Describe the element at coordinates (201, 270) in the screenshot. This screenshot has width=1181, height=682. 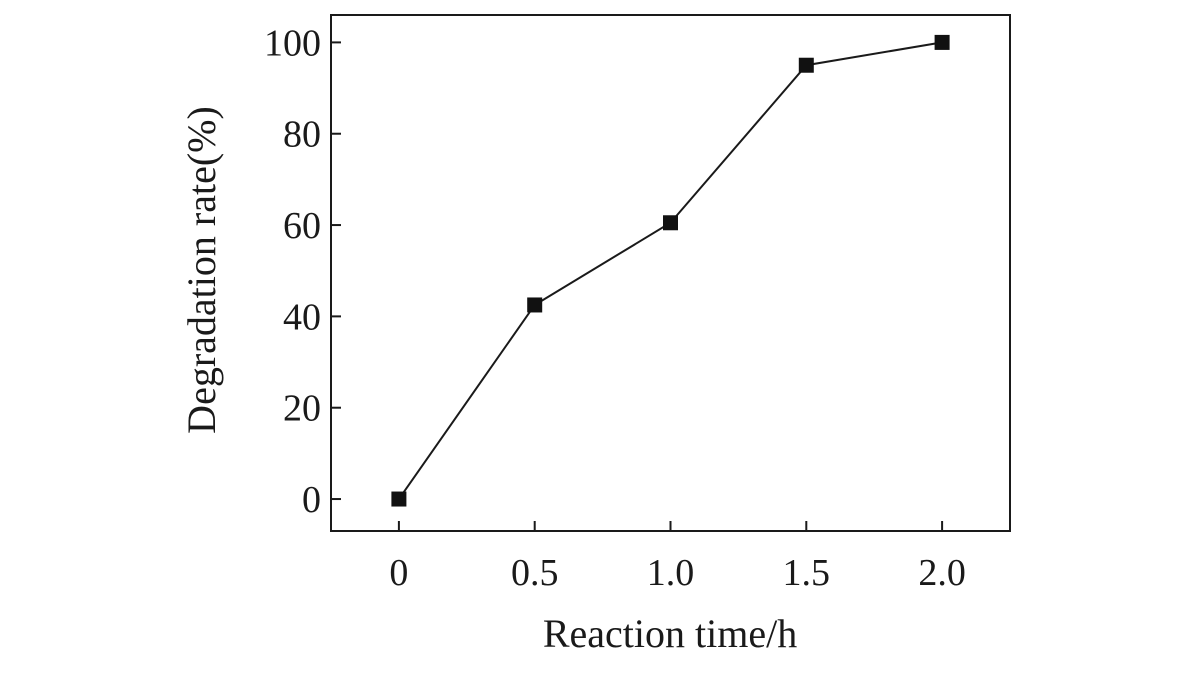
I see `y-axis-title: Degradation rate(%)` at that location.